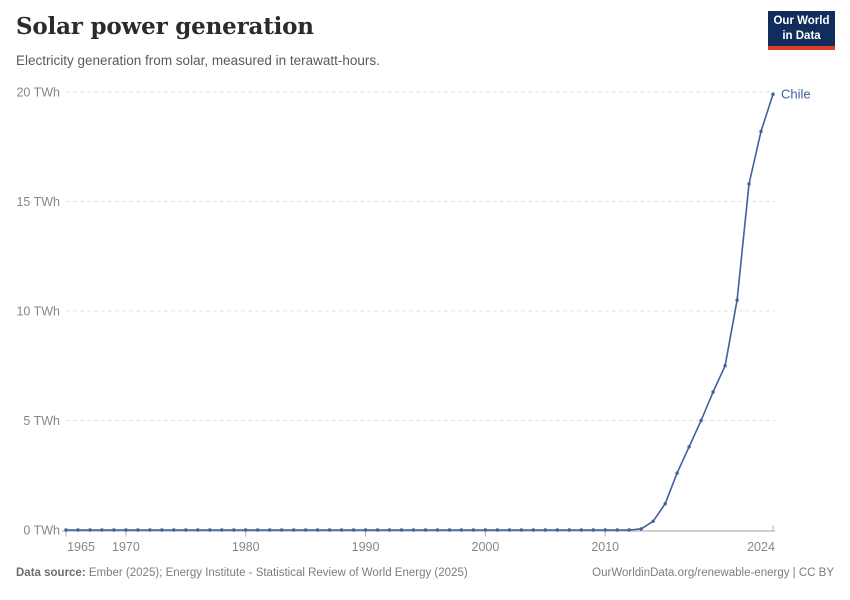  Describe the element at coordinates (366, 547) in the screenshot. I see `x-tick-label: 1990` at that location.